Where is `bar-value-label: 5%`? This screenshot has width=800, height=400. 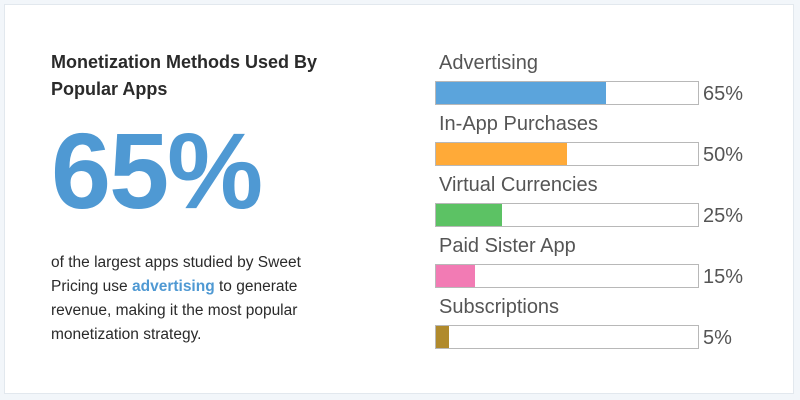
bar-value-label: 5% is located at coordinates (717, 338).